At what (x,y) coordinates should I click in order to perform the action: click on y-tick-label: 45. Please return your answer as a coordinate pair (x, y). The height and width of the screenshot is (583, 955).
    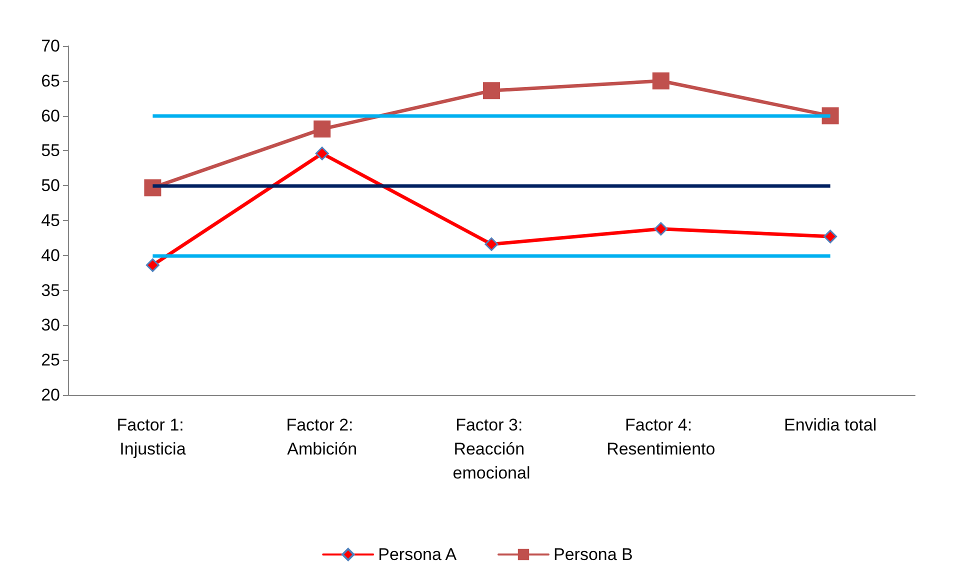
    Looking at the image, I should click on (50, 220).